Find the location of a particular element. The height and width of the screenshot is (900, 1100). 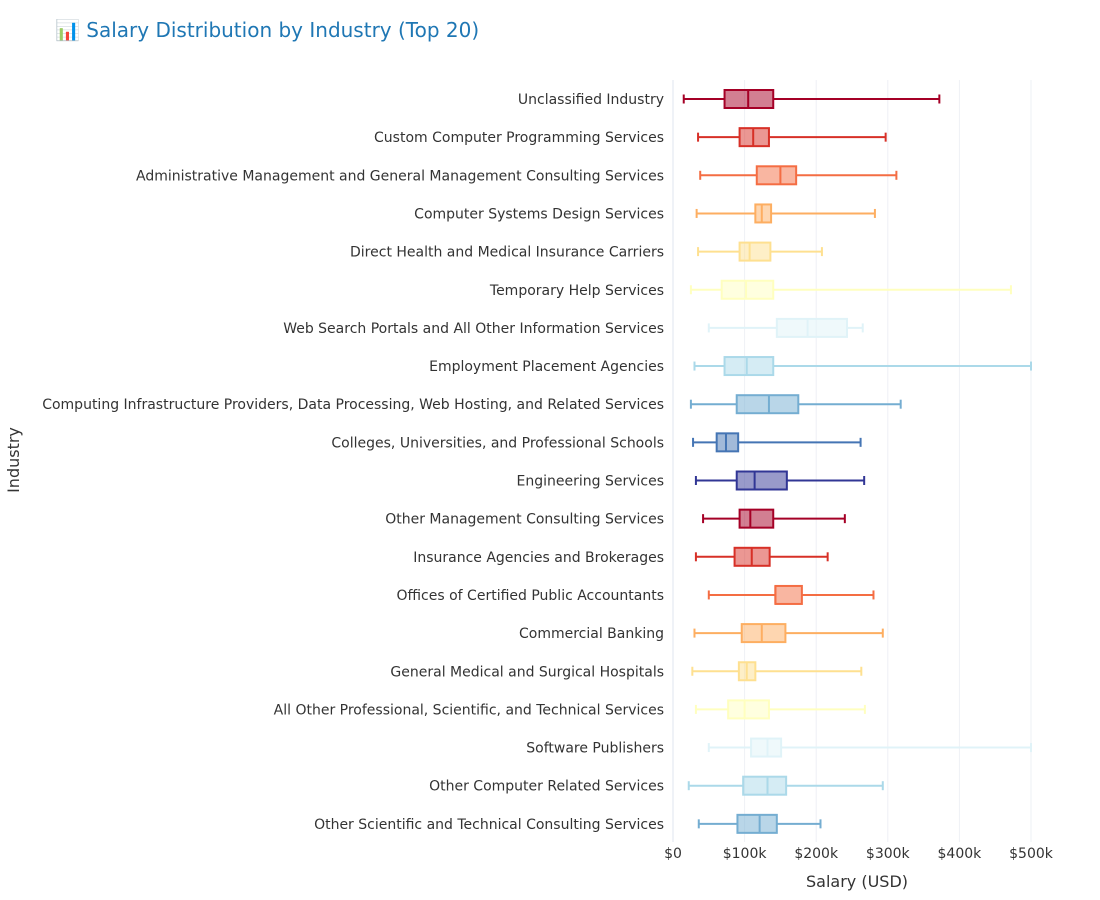

category-label: Offices of Certified Public Accountants is located at coordinates (531, 596).